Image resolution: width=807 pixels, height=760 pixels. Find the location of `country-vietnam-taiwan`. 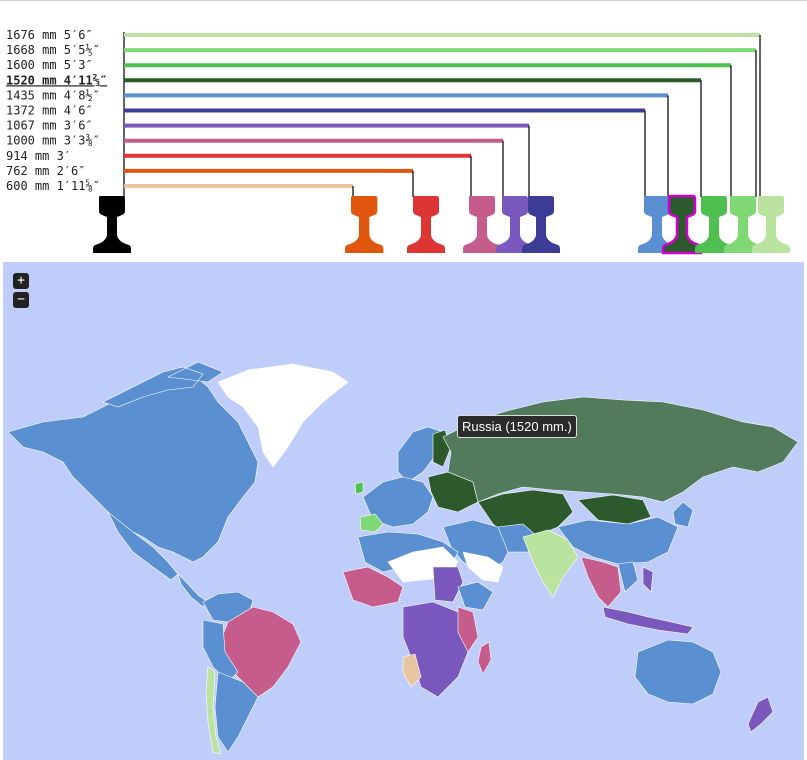

country-vietnam-taiwan is located at coordinates (628, 577).